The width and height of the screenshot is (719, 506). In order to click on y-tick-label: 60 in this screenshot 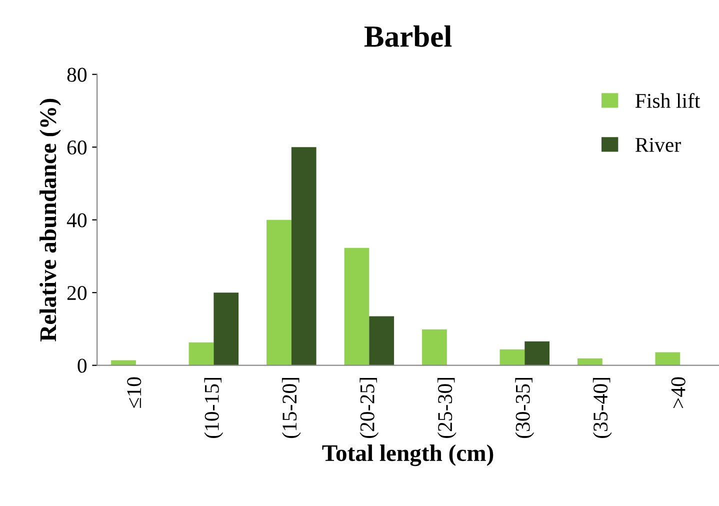, I will do `click(77, 147)`.